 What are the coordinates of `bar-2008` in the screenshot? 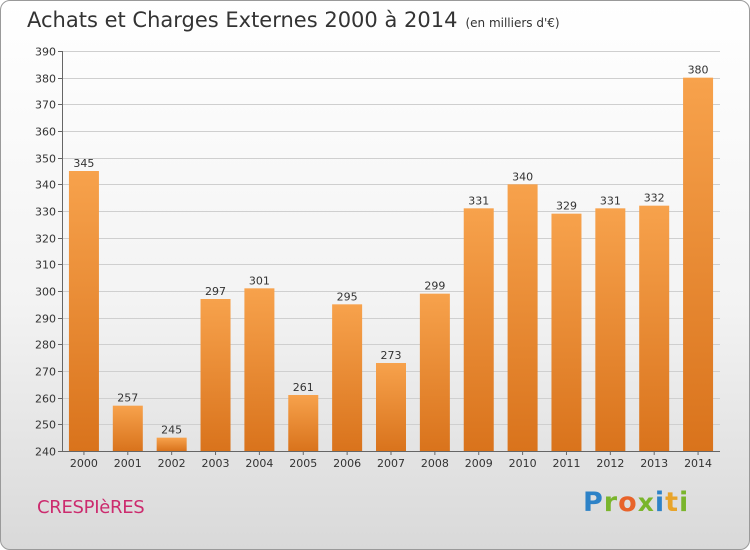 It's located at (434, 372).